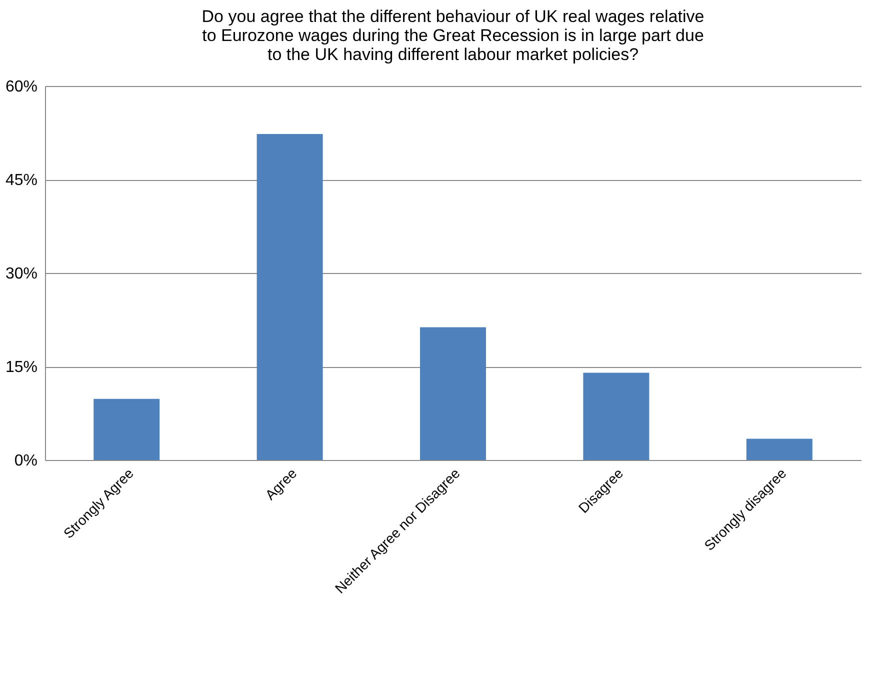  Describe the element at coordinates (21, 180) in the screenshot. I see `y-tick-label: 45%` at that location.